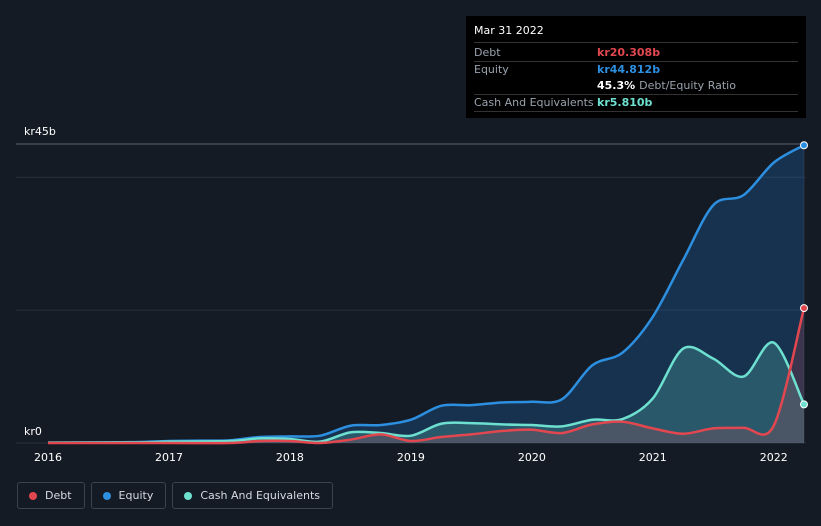  What do you see at coordinates (687, 85) in the screenshot?
I see `tooltip-ratio-label: Debt/Equity Ratio` at bounding box center [687, 85].